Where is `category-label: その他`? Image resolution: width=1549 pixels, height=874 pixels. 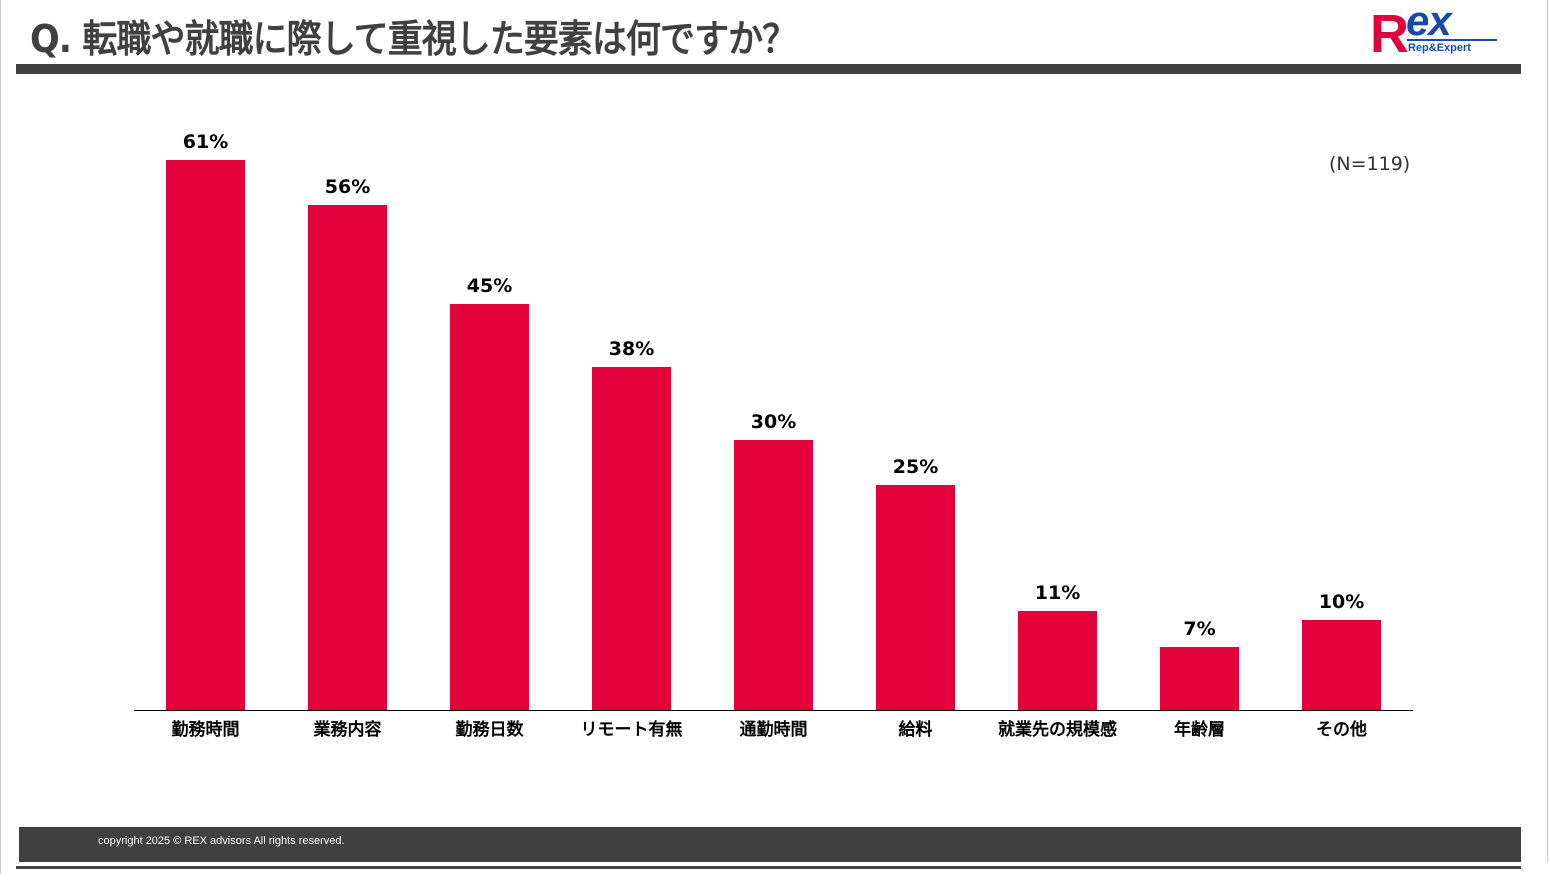 category-label: その他 is located at coordinates (1341, 730).